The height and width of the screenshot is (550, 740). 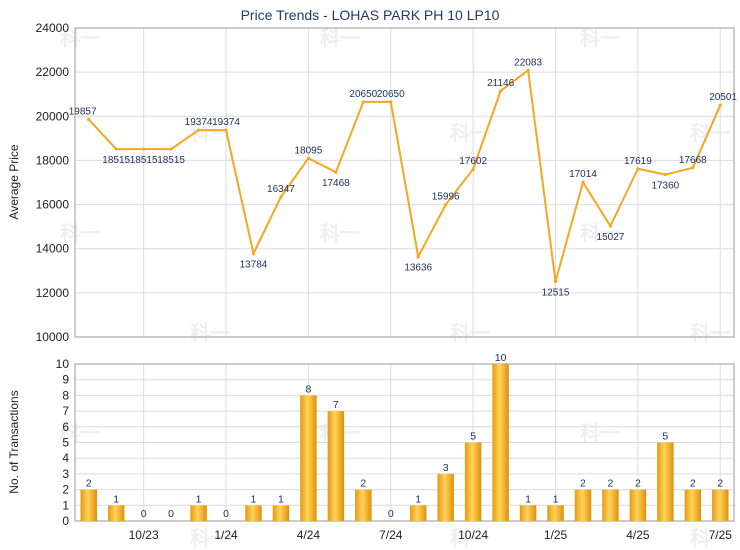 What do you see at coordinates (431, 535) in the screenshot?
I see `transactions-x-ticks: 10/23 1/24 4/24 7/24 10/24 1/25 4/25 7/25` at bounding box center [431, 535].